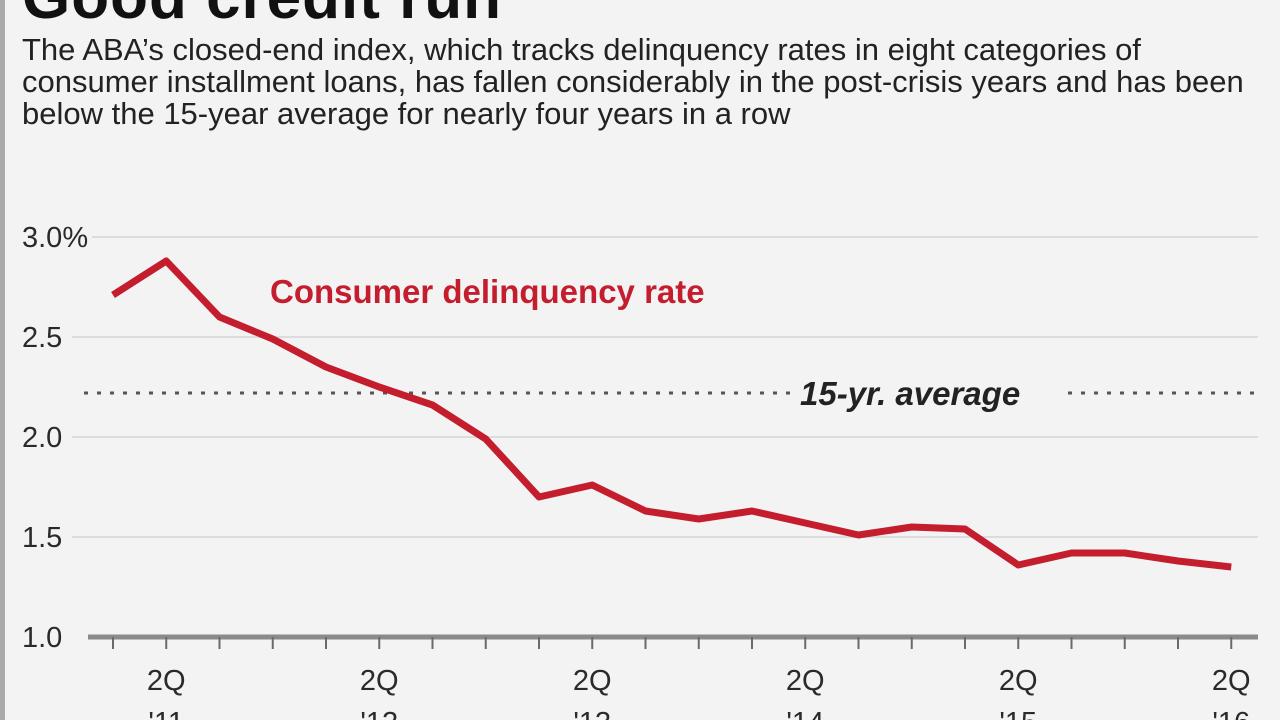 The height and width of the screenshot is (720, 1280). Describe the element at coordinates (1018, 713) in the screenshot. I see `x-tick-label-bottom: '15` at that location.